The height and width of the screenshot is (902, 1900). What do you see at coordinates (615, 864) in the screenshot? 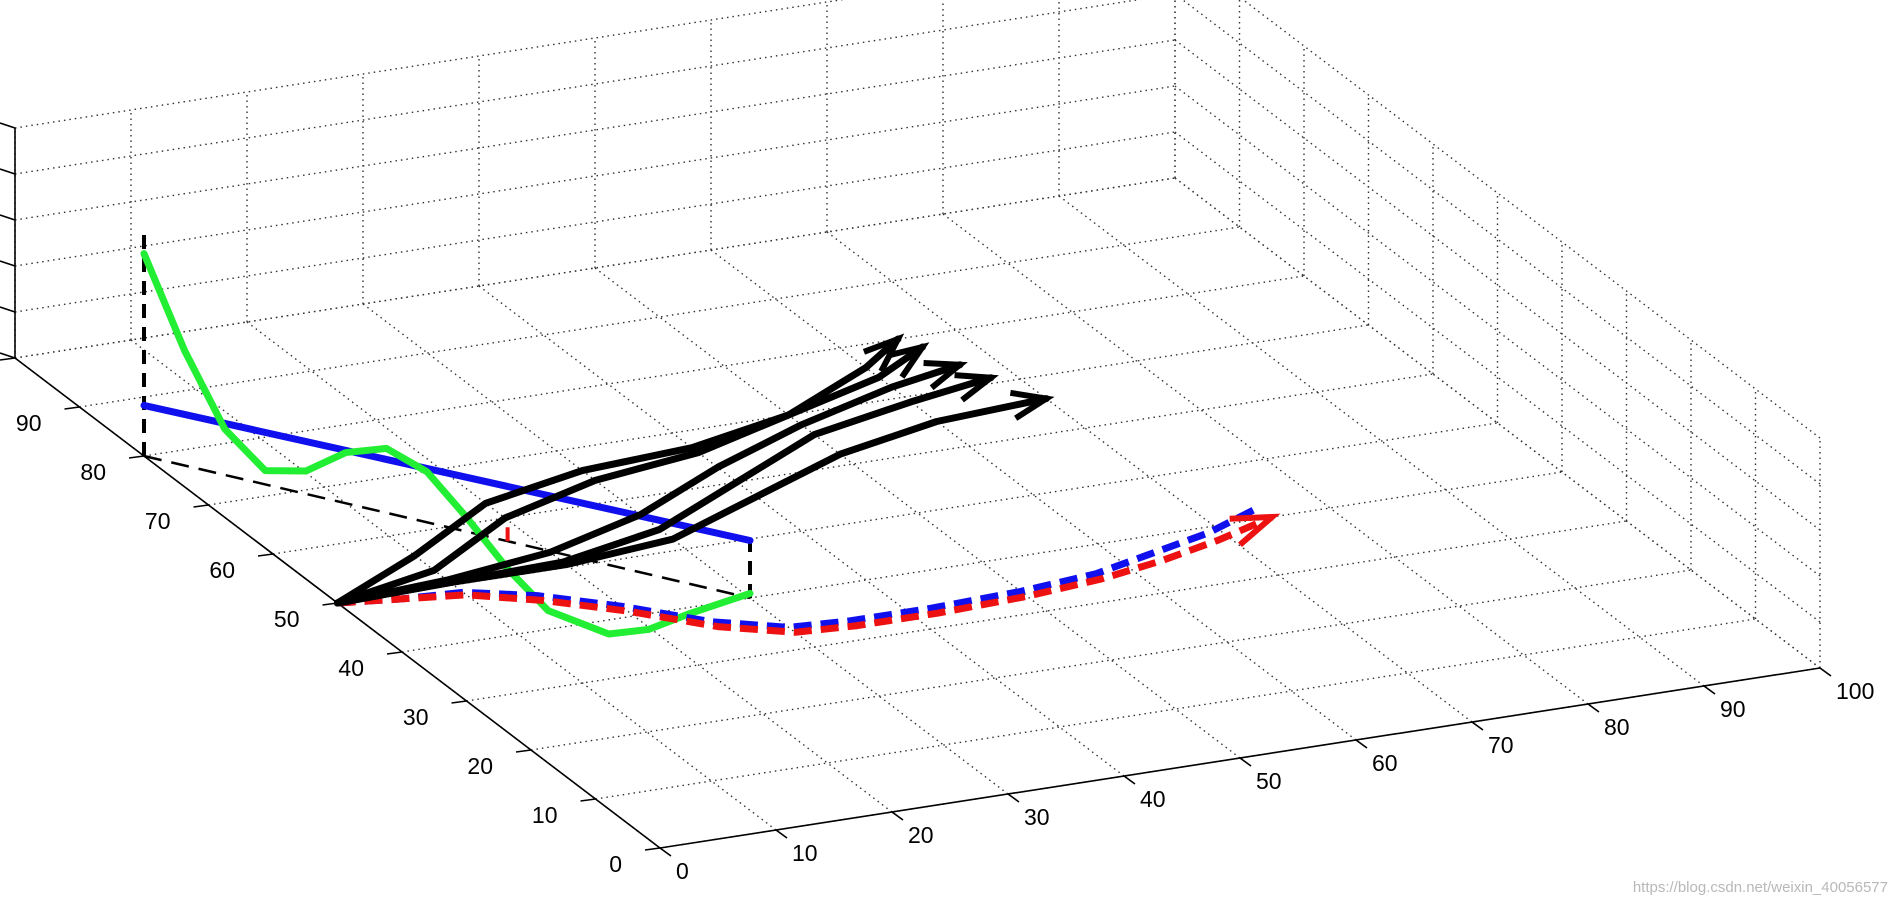
I see `y-tick-label: 0` at bounding box center [615, 864].